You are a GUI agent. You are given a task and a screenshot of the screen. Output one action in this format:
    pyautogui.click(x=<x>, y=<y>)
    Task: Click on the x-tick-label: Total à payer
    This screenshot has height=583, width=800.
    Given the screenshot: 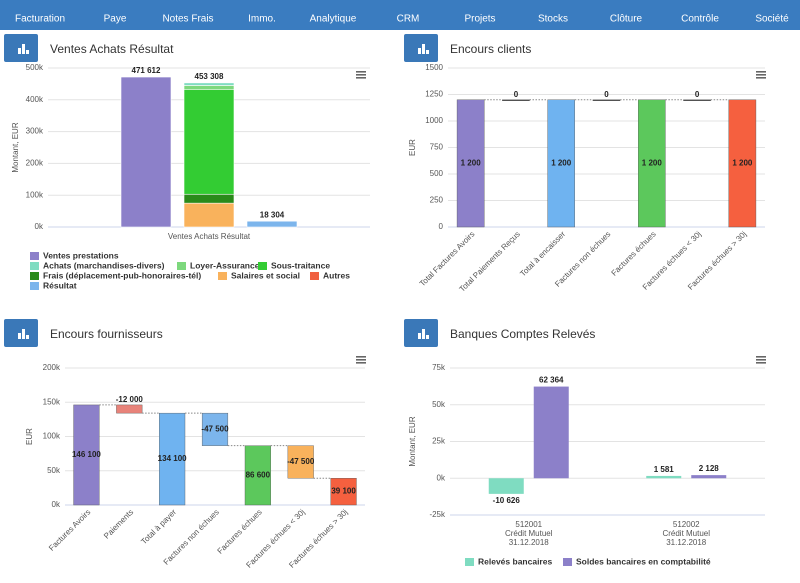 What is the action you would take?
    pyautogui.click(x=158, y=526)
    